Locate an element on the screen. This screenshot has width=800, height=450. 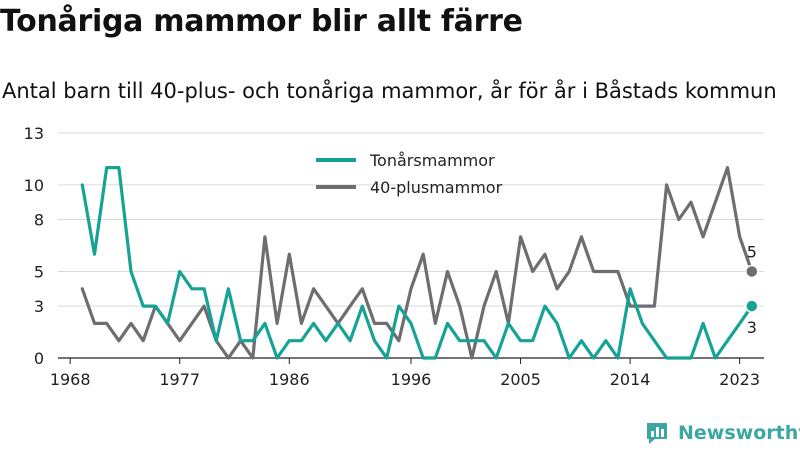
newsworthy-logo-icon is located at coordinates (657, 433).